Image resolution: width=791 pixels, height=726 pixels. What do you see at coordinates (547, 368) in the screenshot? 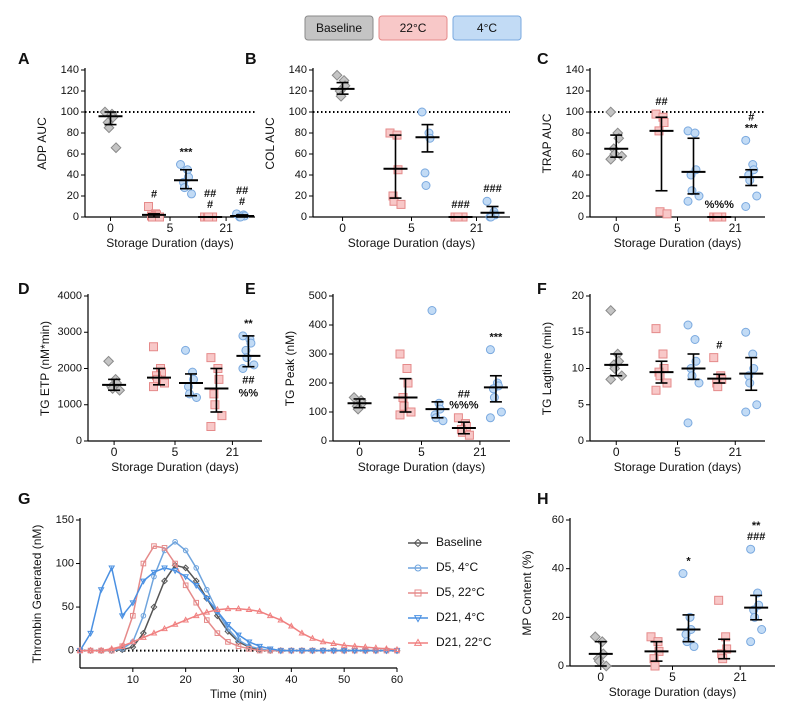
I see `y-axis-label: TG Lagtime (min)` at bounding box center [547, 368].